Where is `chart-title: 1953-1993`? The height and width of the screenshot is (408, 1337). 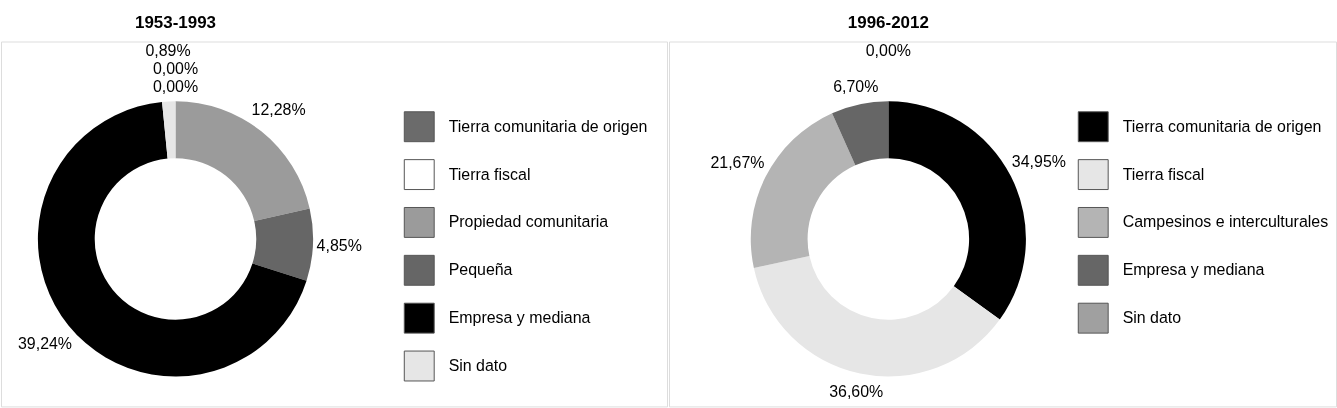
chart-title: 1953-1993 is located at coordinates (175, 22).